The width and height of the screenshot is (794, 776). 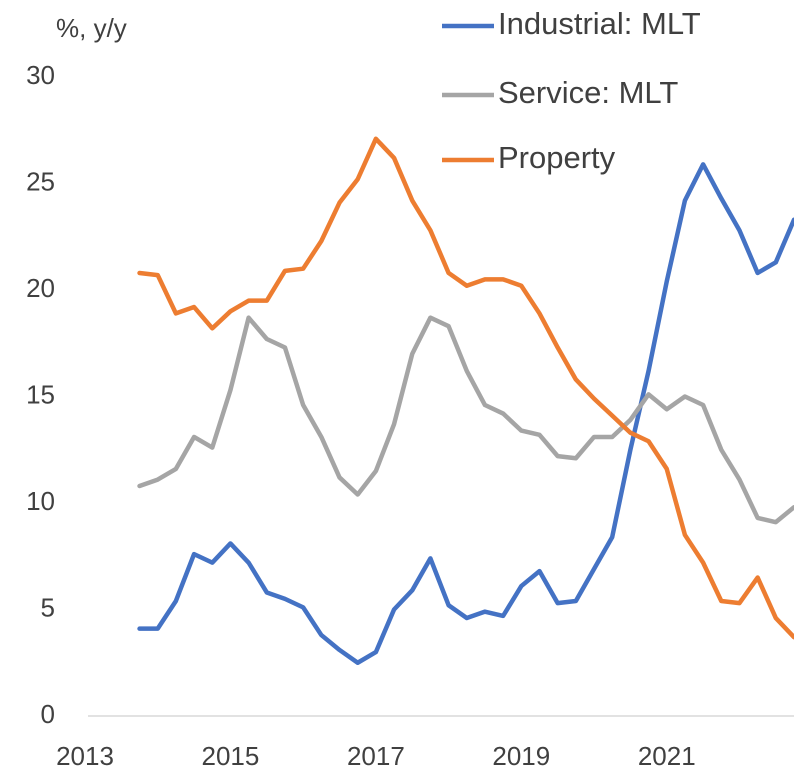 I want to click on x-tick-label: 2017, so click(x=376, y=756).